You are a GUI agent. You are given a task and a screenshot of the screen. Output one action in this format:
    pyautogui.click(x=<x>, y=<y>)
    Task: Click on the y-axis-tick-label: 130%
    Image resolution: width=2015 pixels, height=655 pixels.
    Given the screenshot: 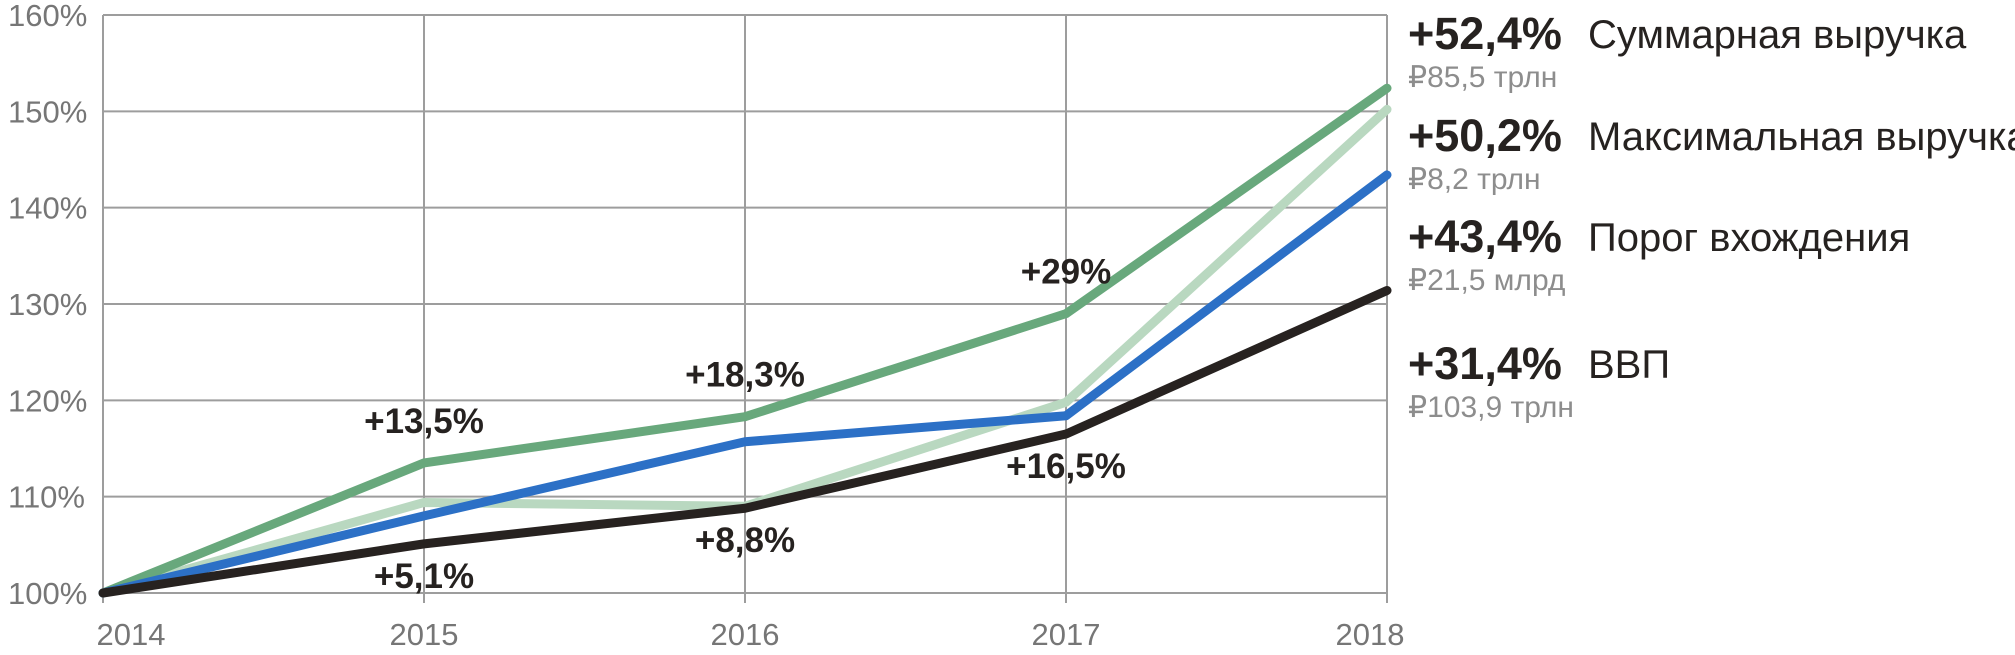 What is the action you would take?
    pyautogui.click(x=47, y=304)
    